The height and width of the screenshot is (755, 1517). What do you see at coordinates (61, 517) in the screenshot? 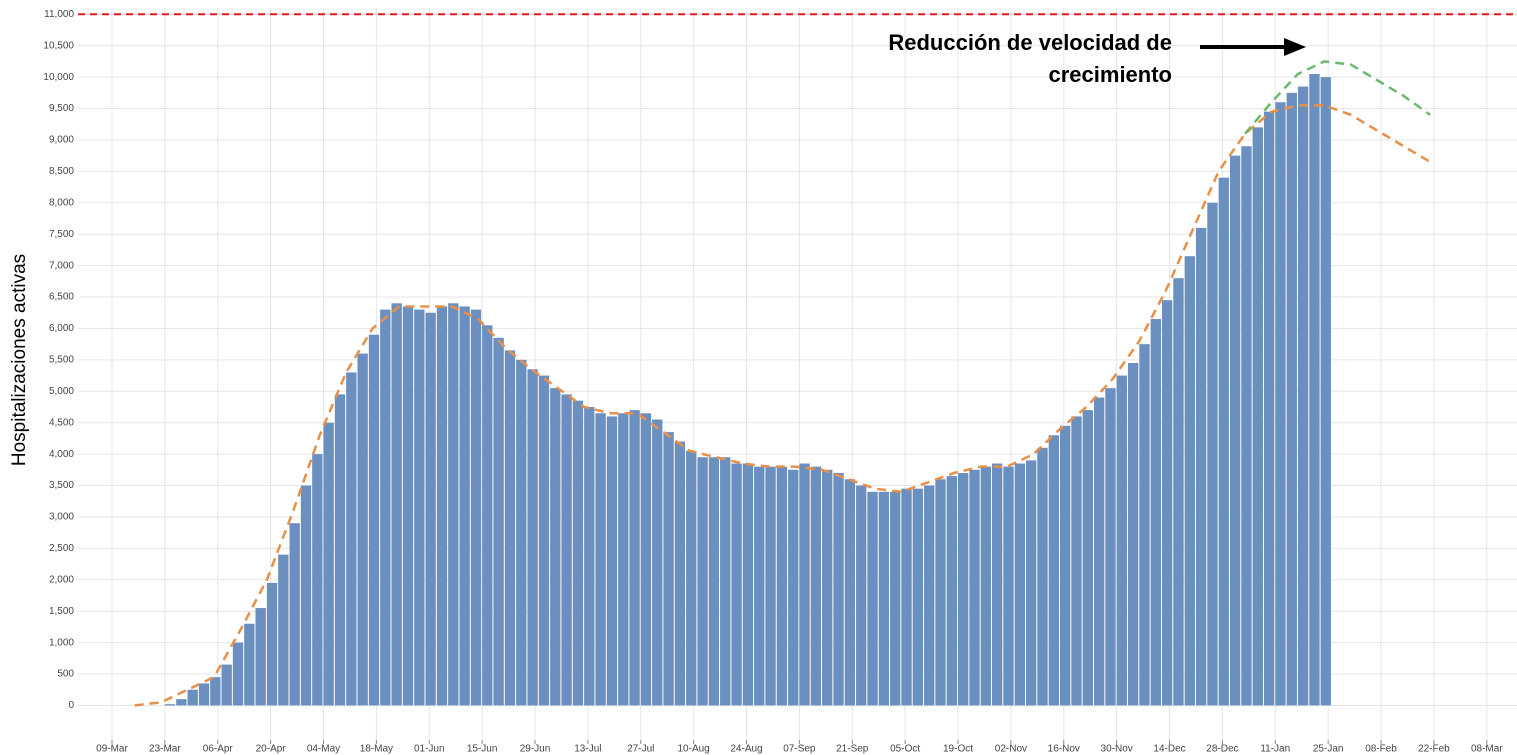
I see `y-tick-label: 3,000` at bounding box center [61, 517].